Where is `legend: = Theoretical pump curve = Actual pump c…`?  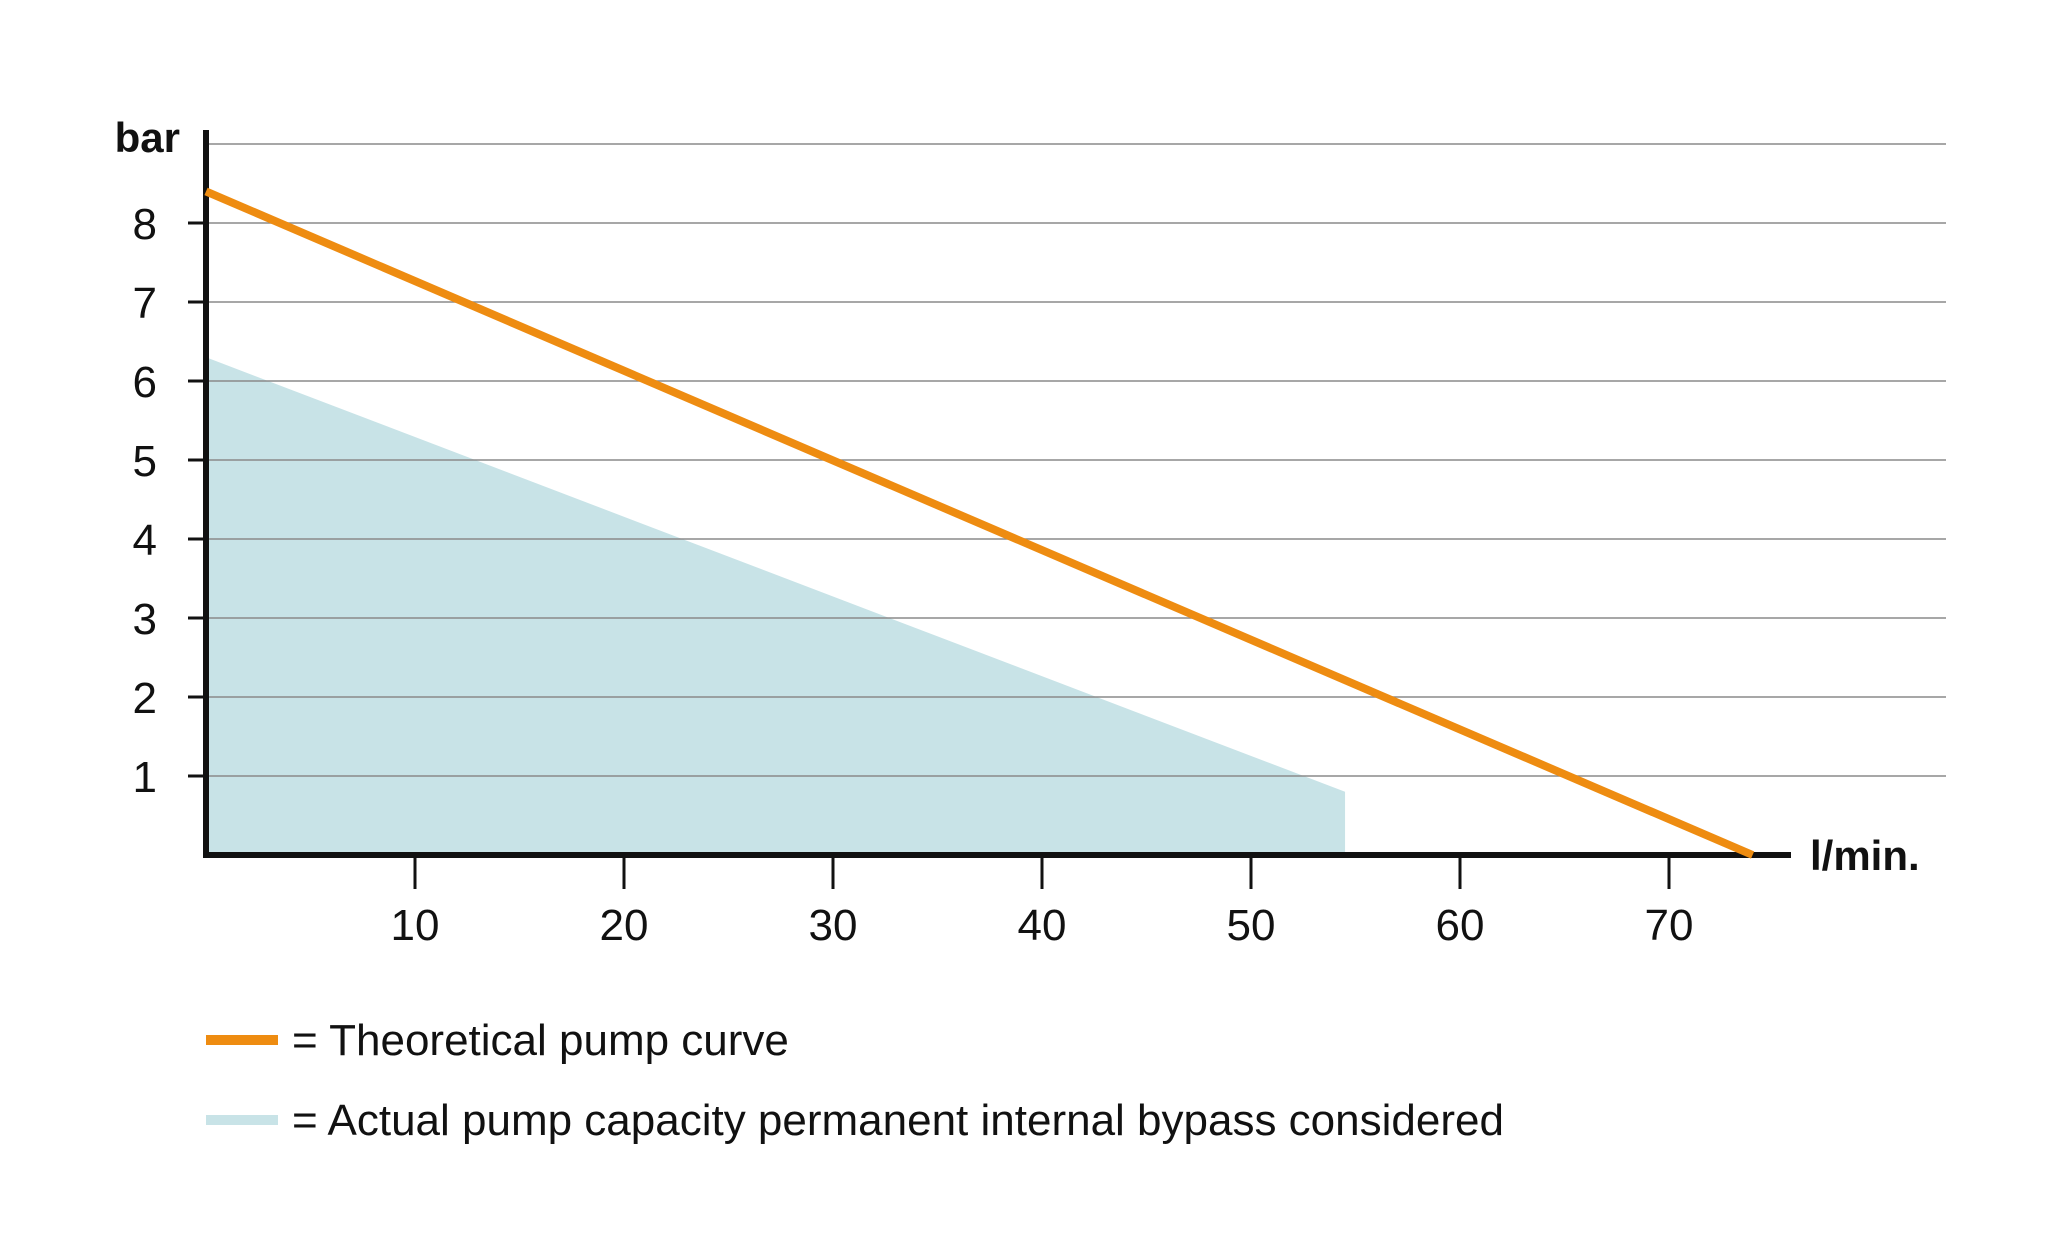 legend: = Theoretical pump curve = Actual pump c… is located at coordinates (855, 1080).